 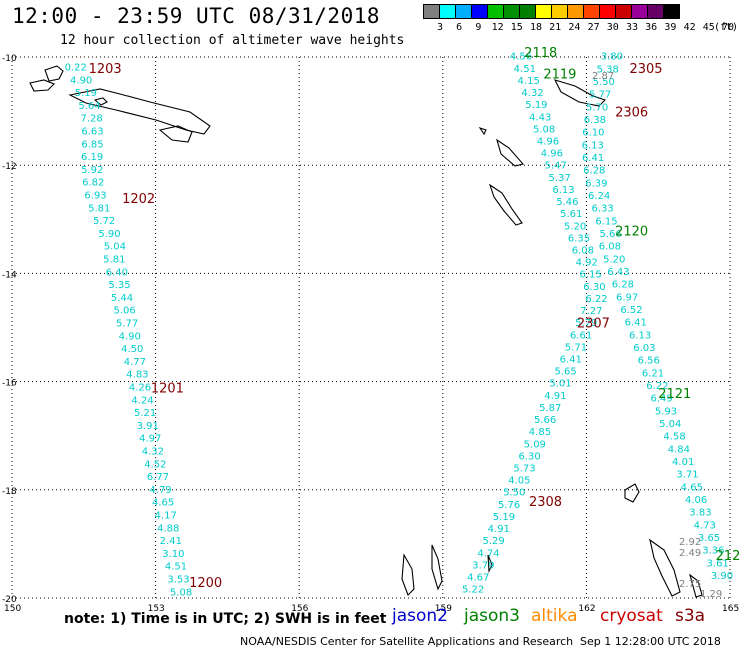 I want to click on legend-altika: altika, so click(x=554, y=616).